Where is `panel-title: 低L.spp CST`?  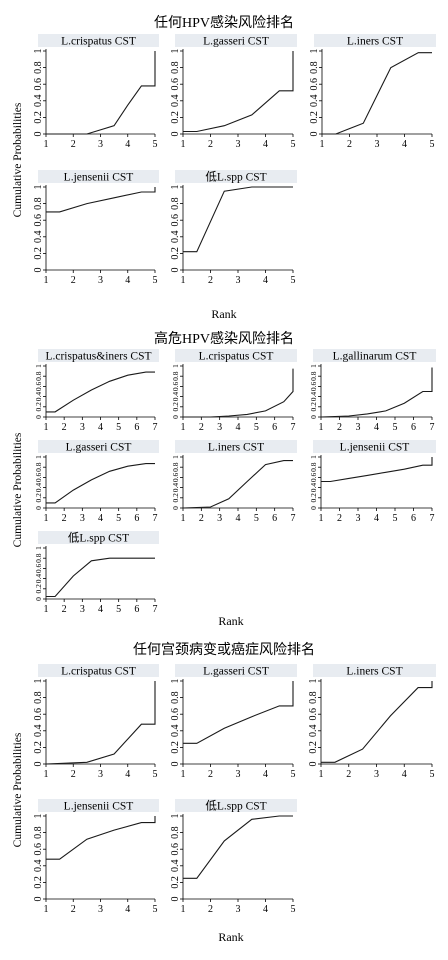 panel-title: 低L.spp CST is located at coordinates (235, 806).